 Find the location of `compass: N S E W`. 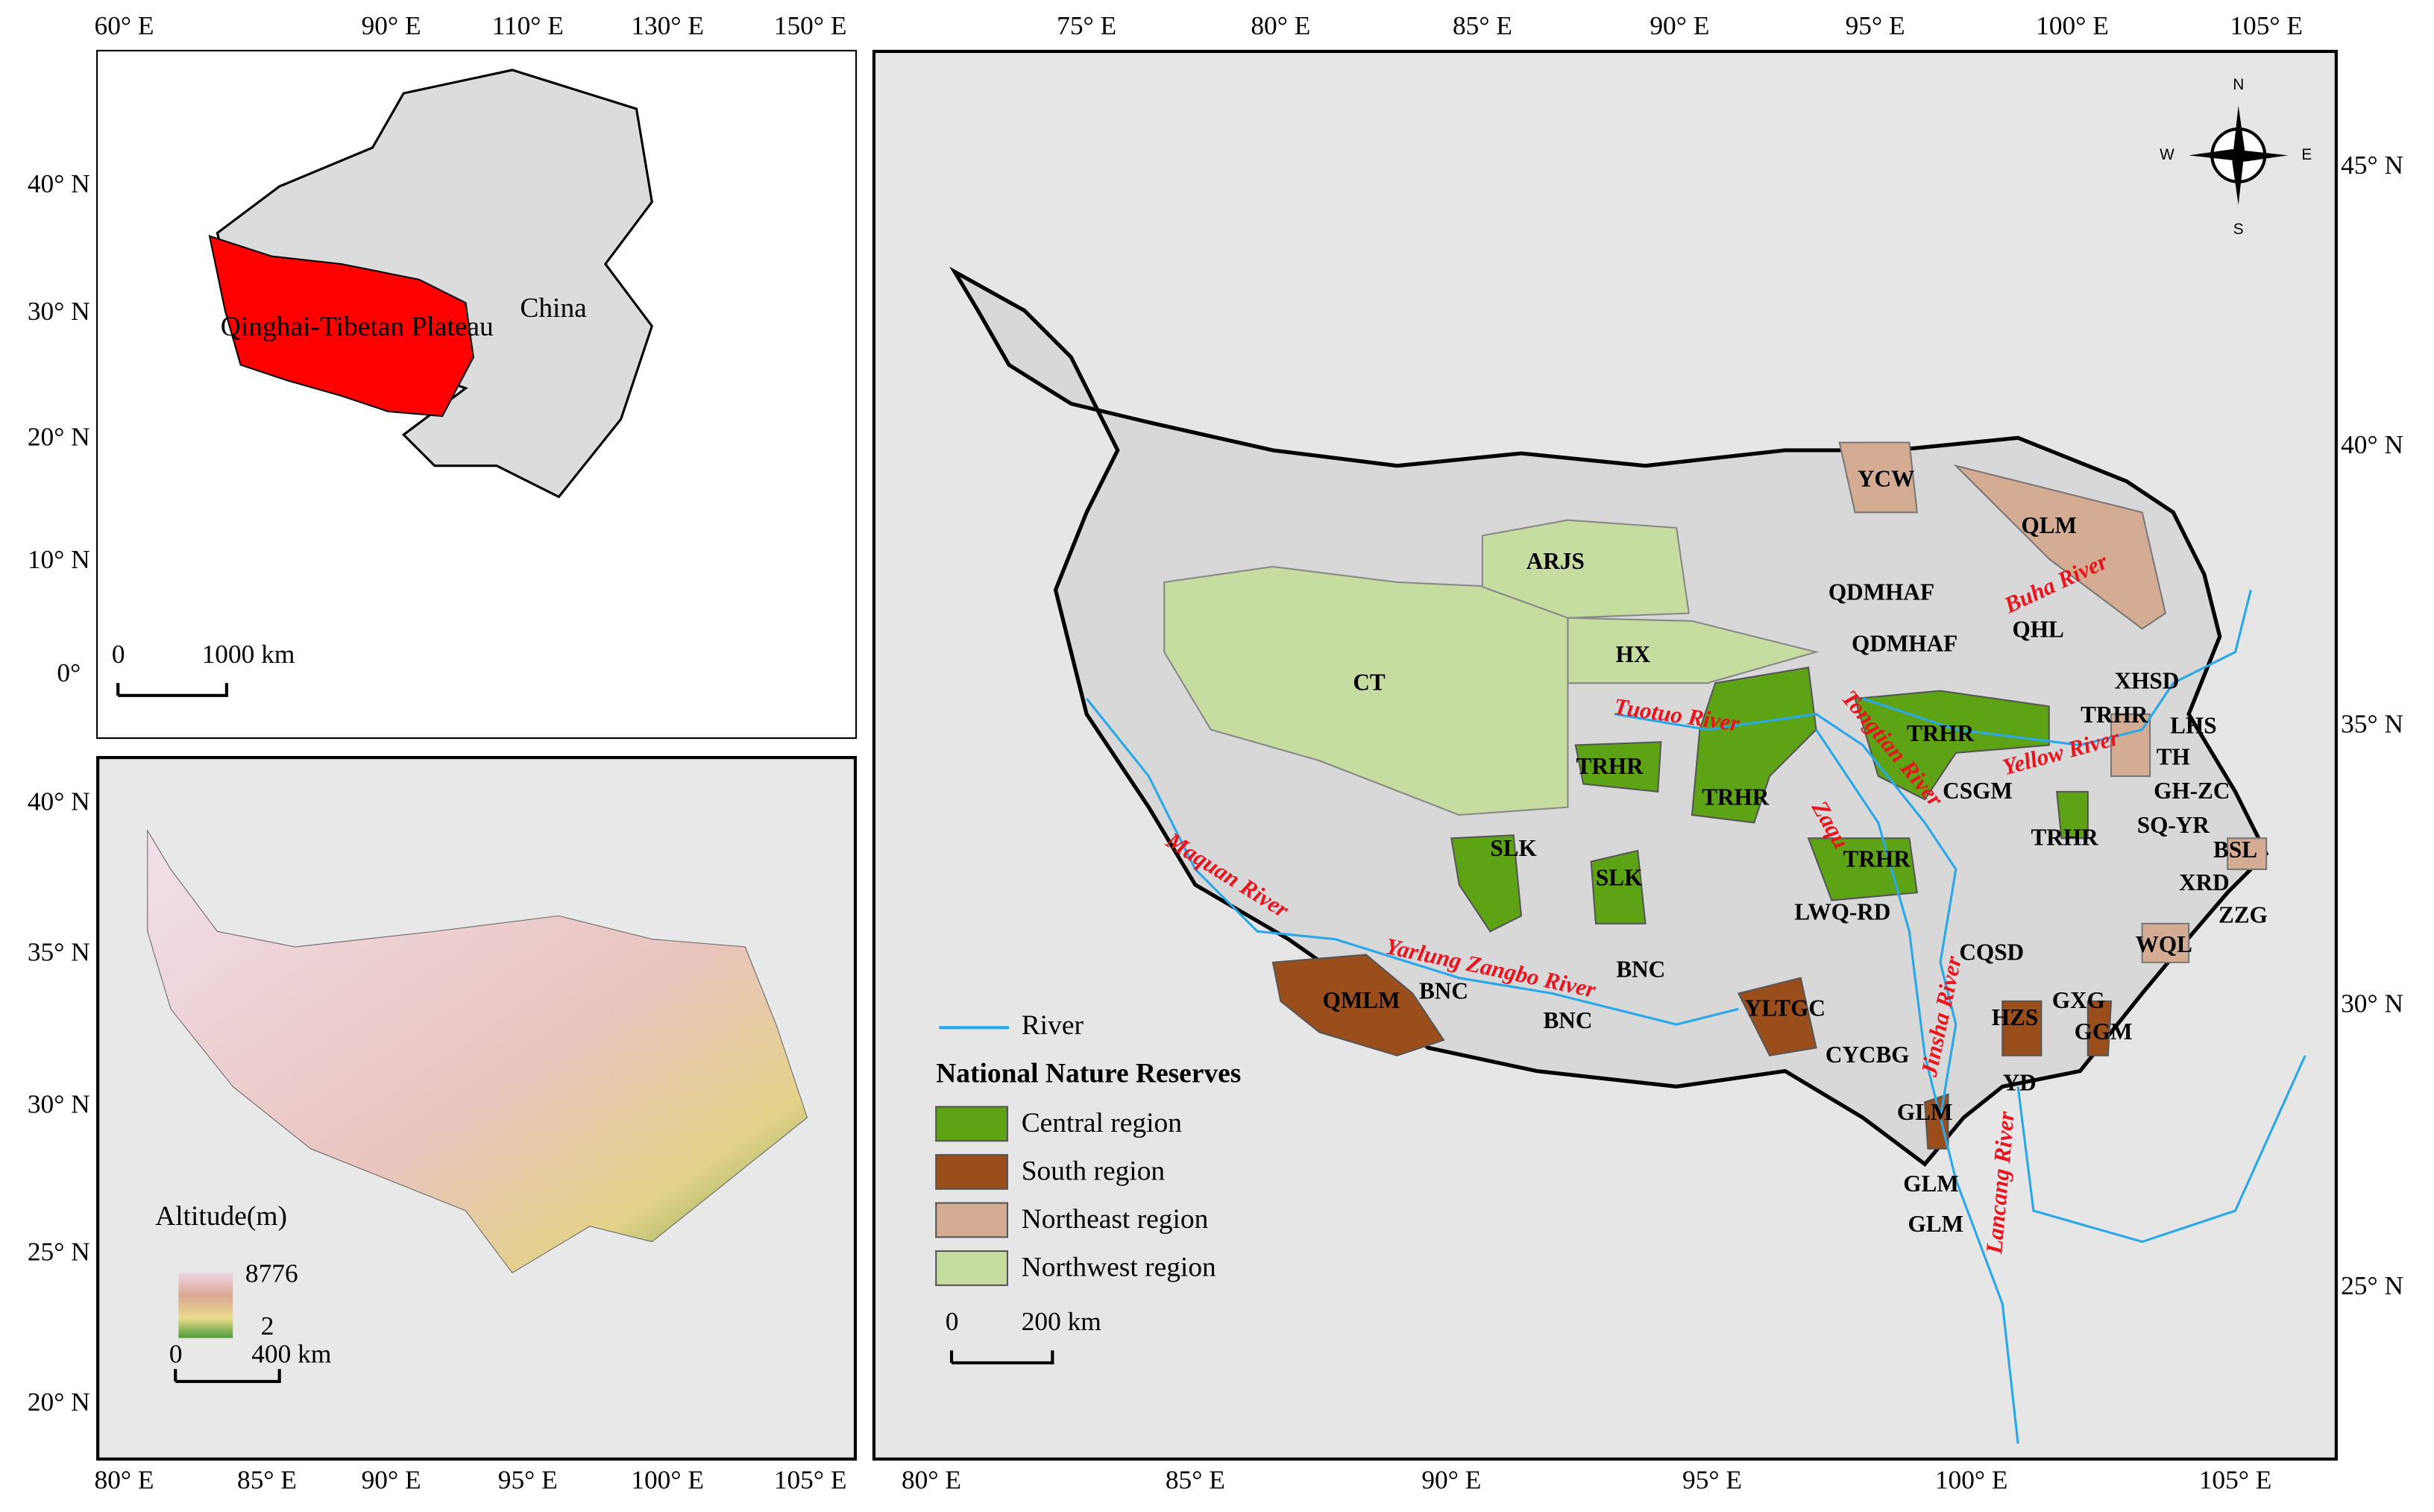

compass: N S E W is located at coordinates (2236, 157).